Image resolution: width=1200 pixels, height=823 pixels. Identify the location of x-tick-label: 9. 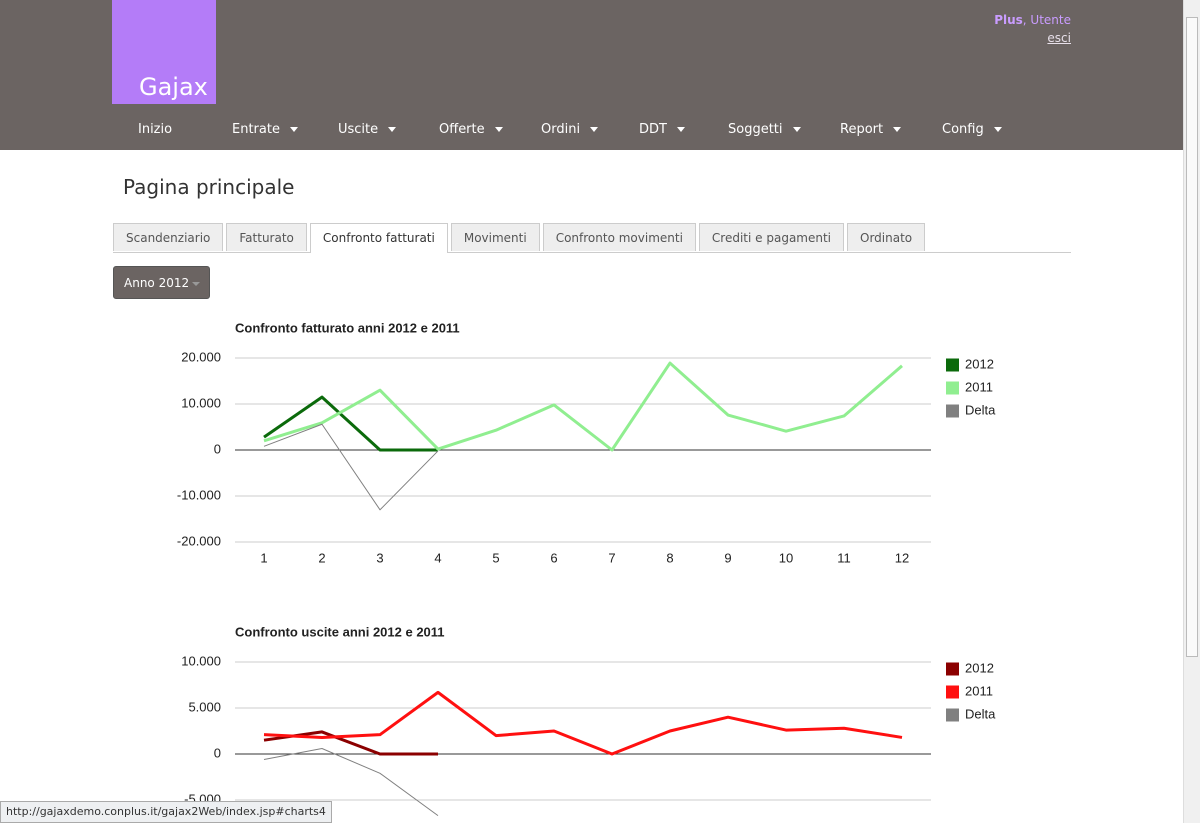
(727, 557).